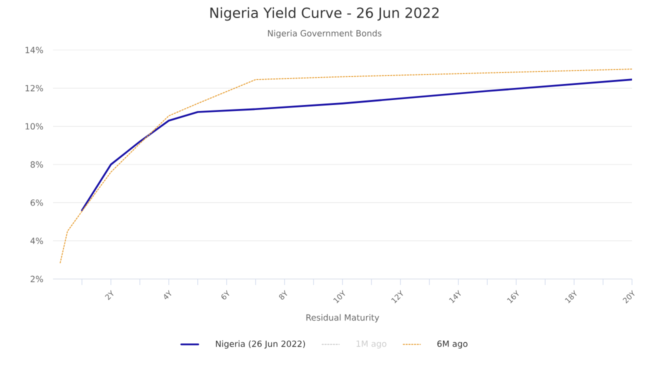 The width and height of the screenshot is (649, 365). I want to click on legend-label: 6M ago, so click(452, 344).